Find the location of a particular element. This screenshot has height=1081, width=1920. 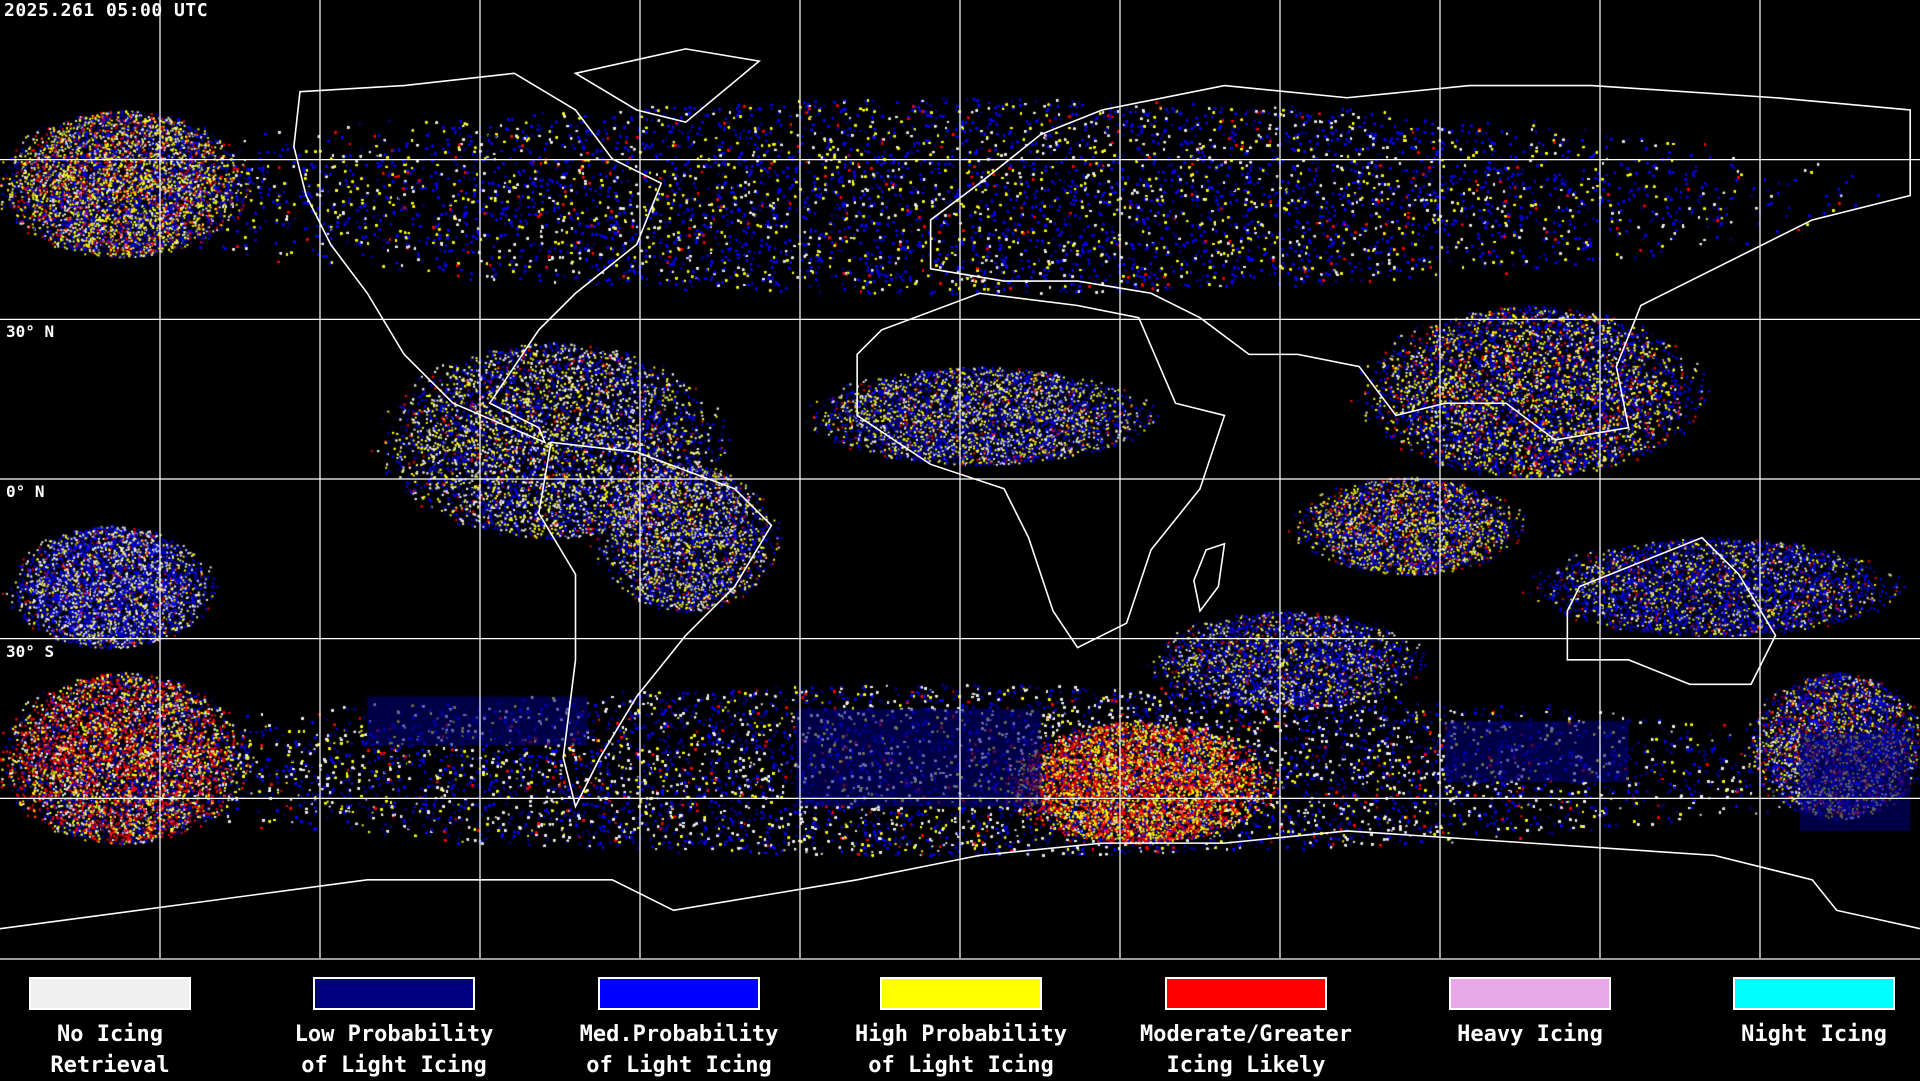

timestamp: 2025.261 05:00 UTC is located at coordinates (106, 10).